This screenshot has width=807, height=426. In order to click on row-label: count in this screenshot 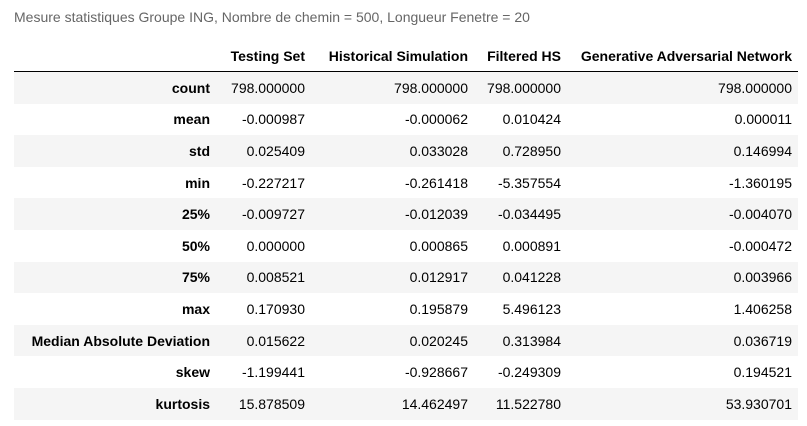, I will do `click(190, 87)`.